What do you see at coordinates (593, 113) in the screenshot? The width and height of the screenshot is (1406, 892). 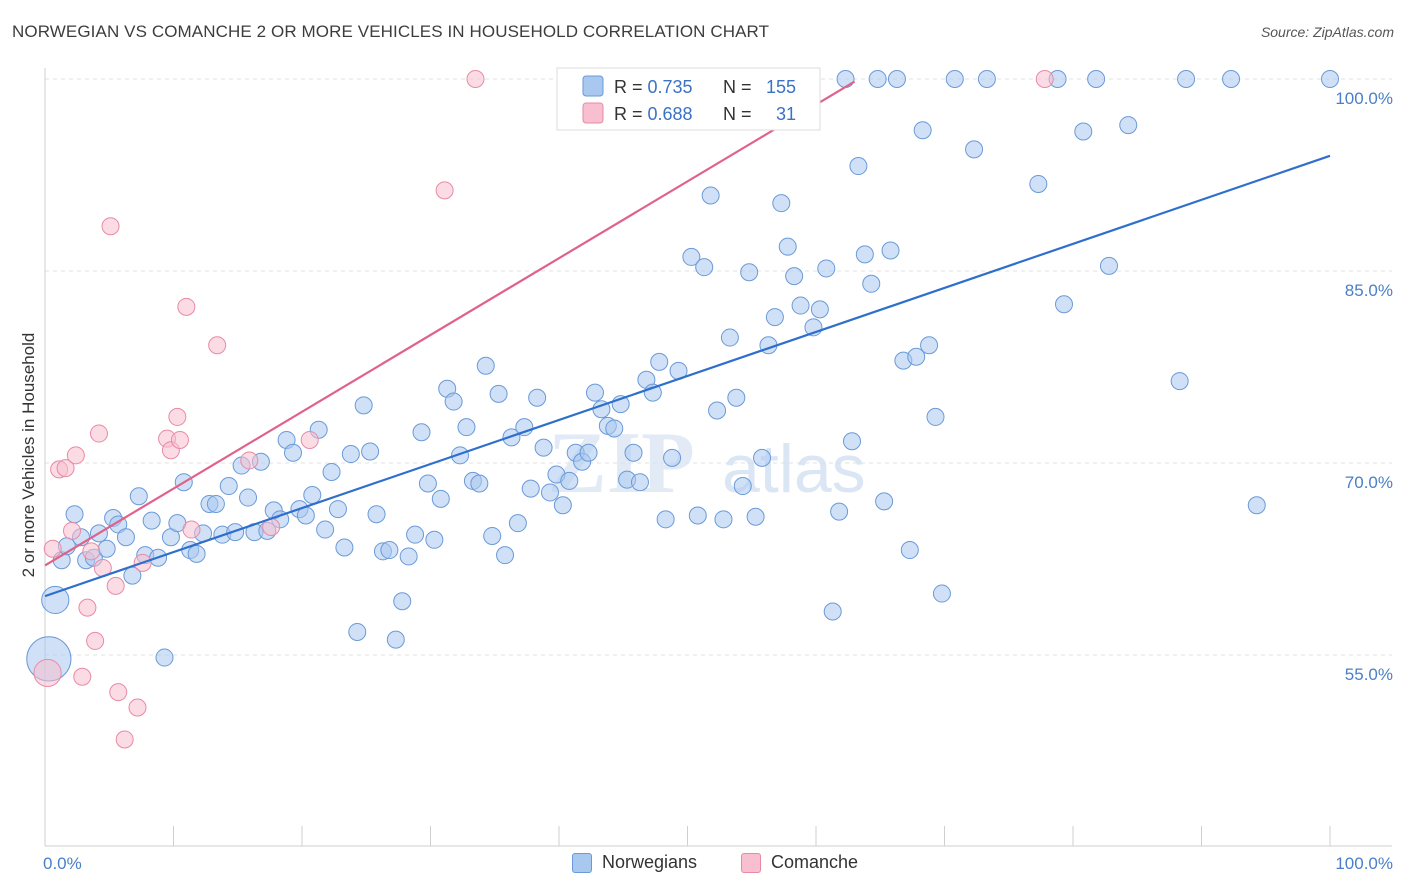 I see `legend-swatch-comanche` at bounding box center [593, 113].